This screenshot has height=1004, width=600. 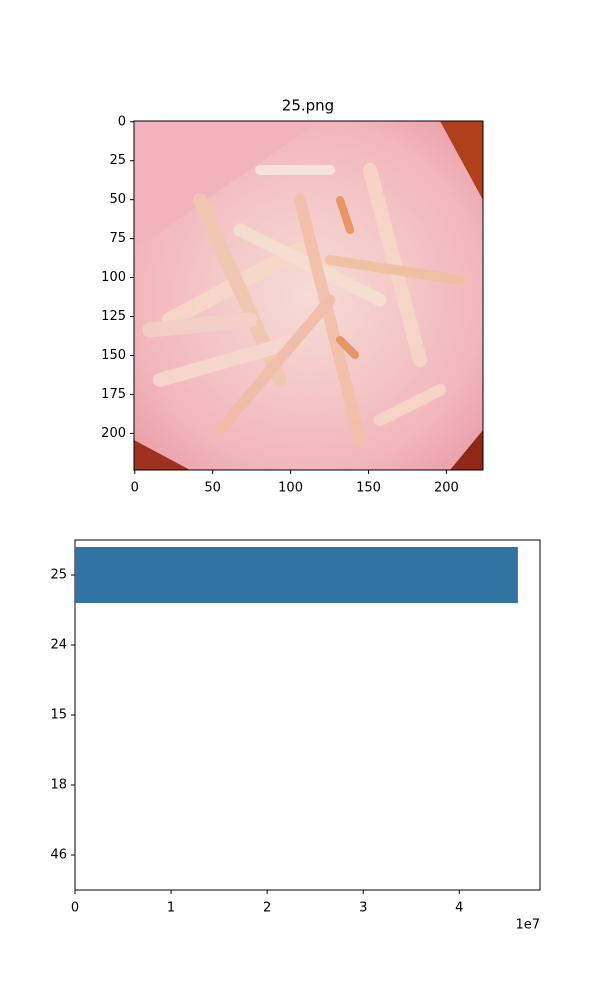 What do you see at coordinates (113, 277) in the screenshot?
I see `y-tick-label: 100` at bounding box center [113, 277].